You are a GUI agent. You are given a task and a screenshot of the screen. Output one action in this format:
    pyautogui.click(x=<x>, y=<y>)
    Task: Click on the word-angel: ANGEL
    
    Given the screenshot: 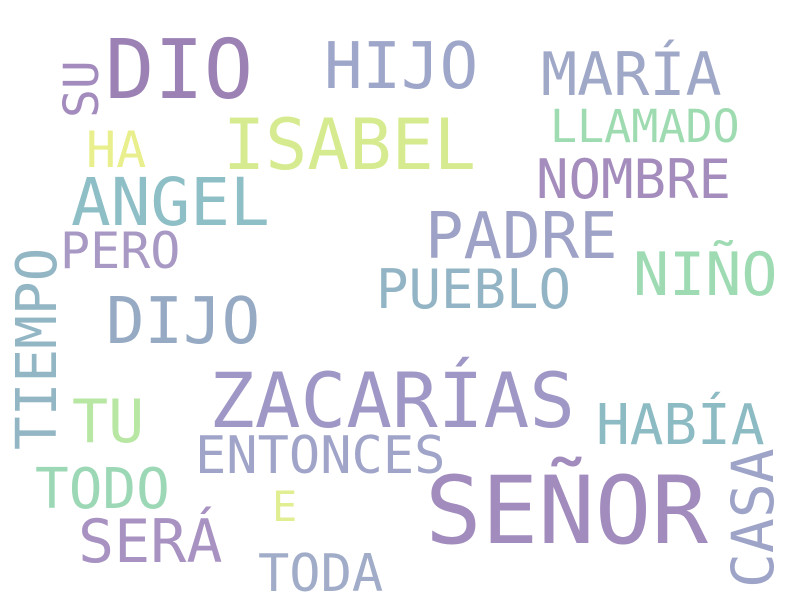 What is the action you would take?
    pyautogui.click(x=170, y=202)
    